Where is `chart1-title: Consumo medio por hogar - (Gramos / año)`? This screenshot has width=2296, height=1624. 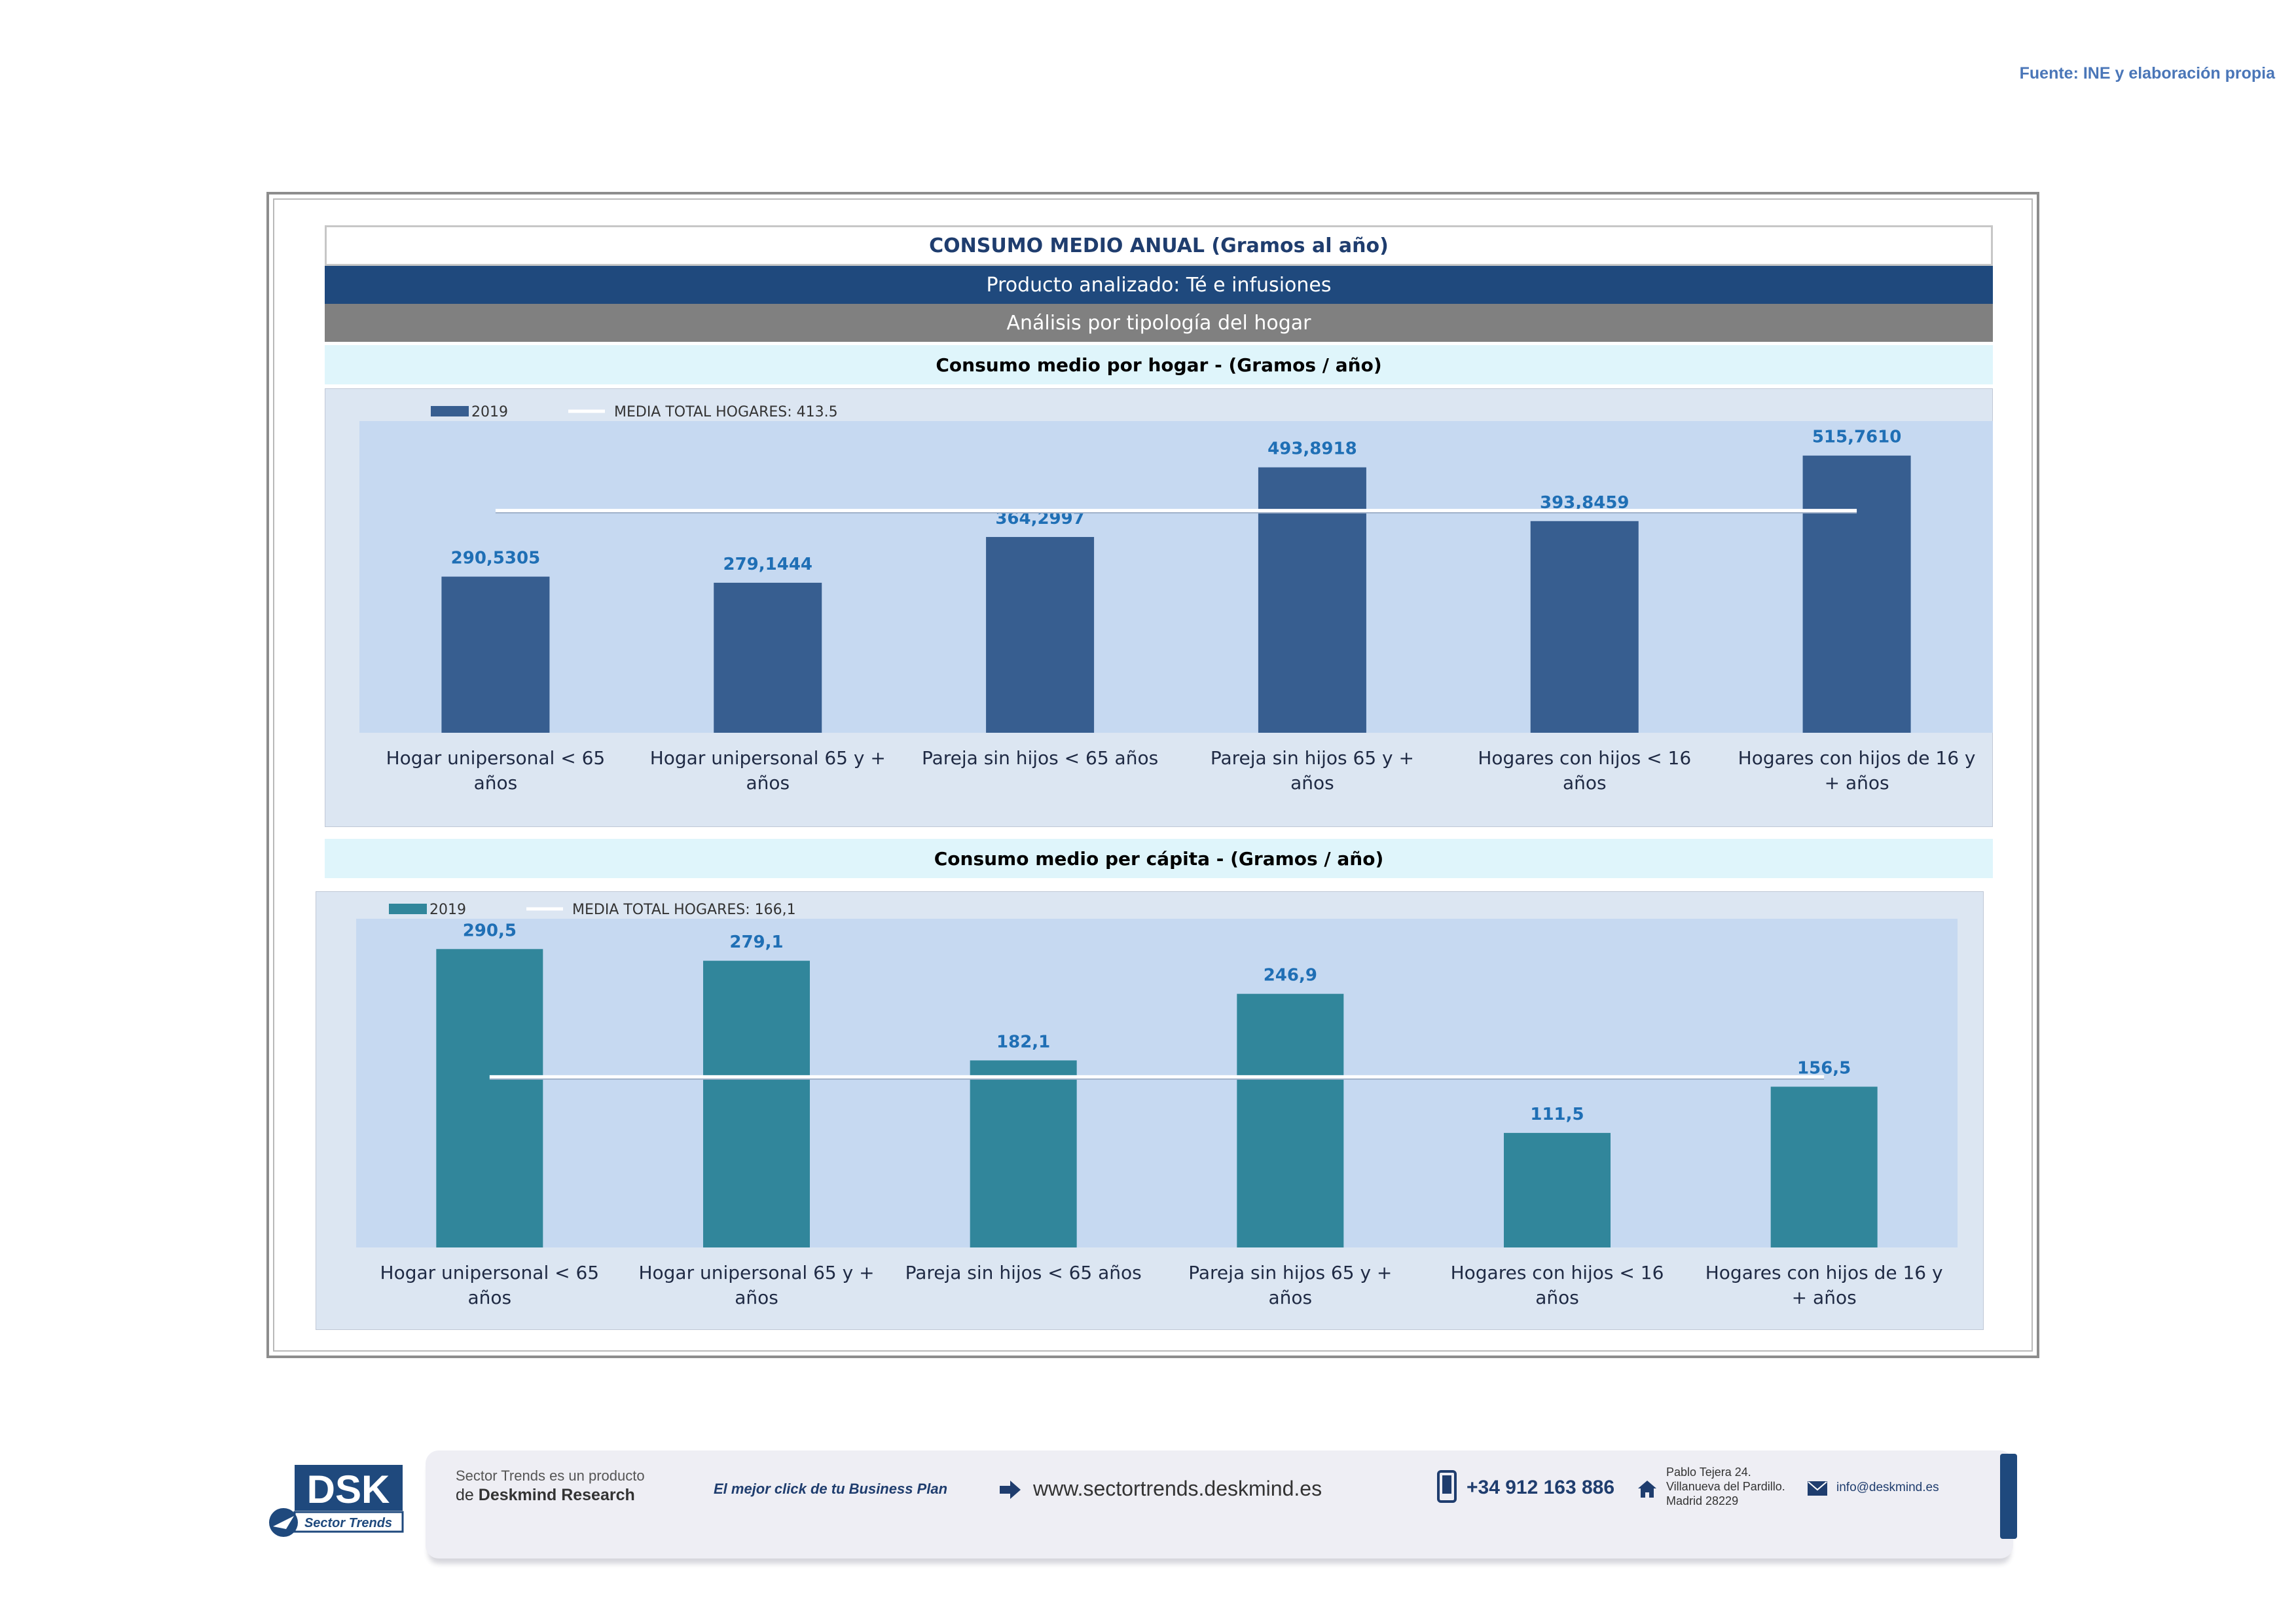
chart1-title: Consumo medio por hogar - (Gramos / año) is located at coordinates (1159, 364).